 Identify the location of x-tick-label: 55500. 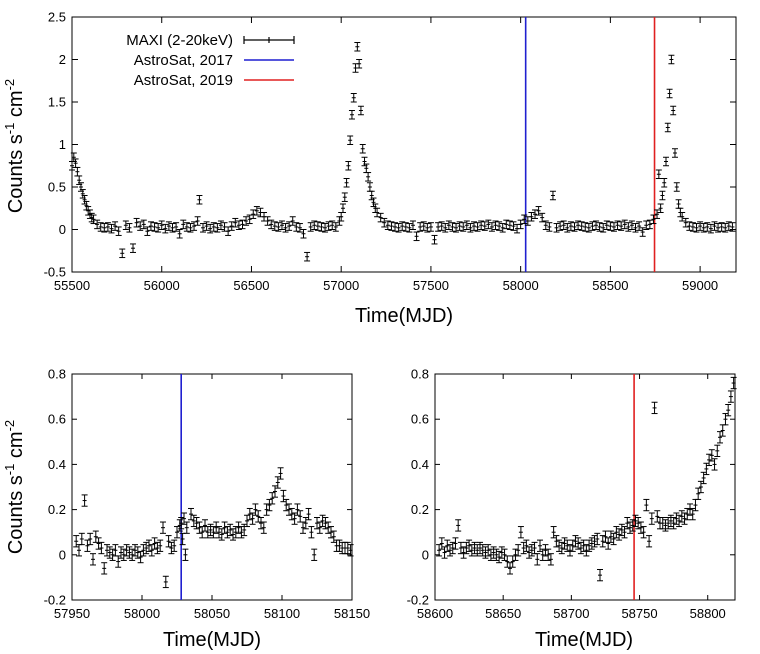
(72, 285).